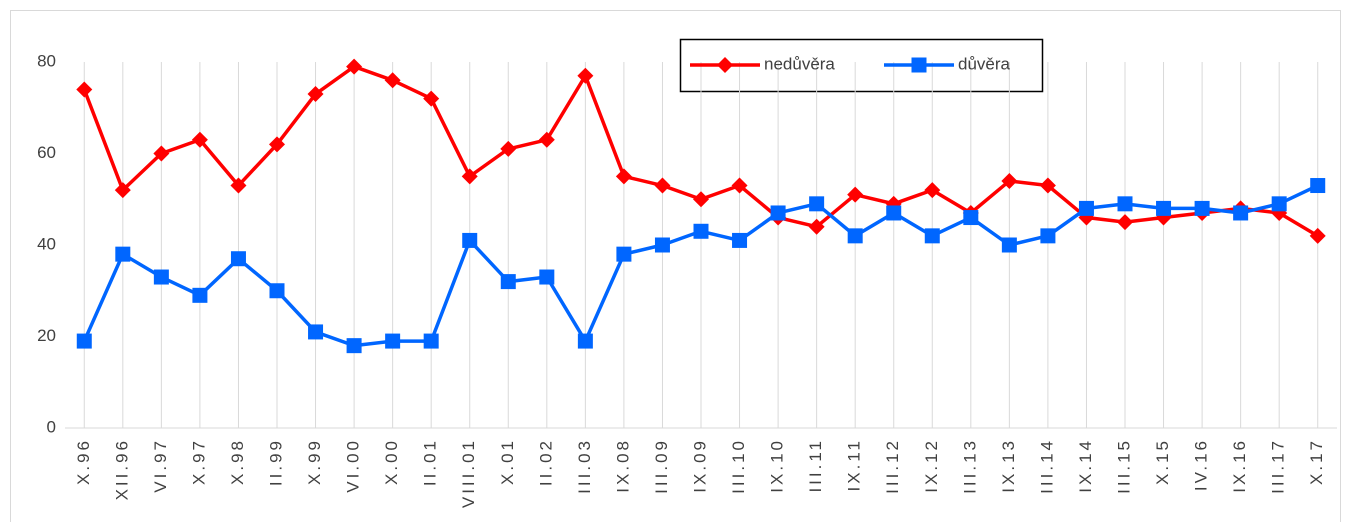 The width and height of the screenshot is (1345, 527). I want to click on y-tick-label: 40, so click(46, 243).